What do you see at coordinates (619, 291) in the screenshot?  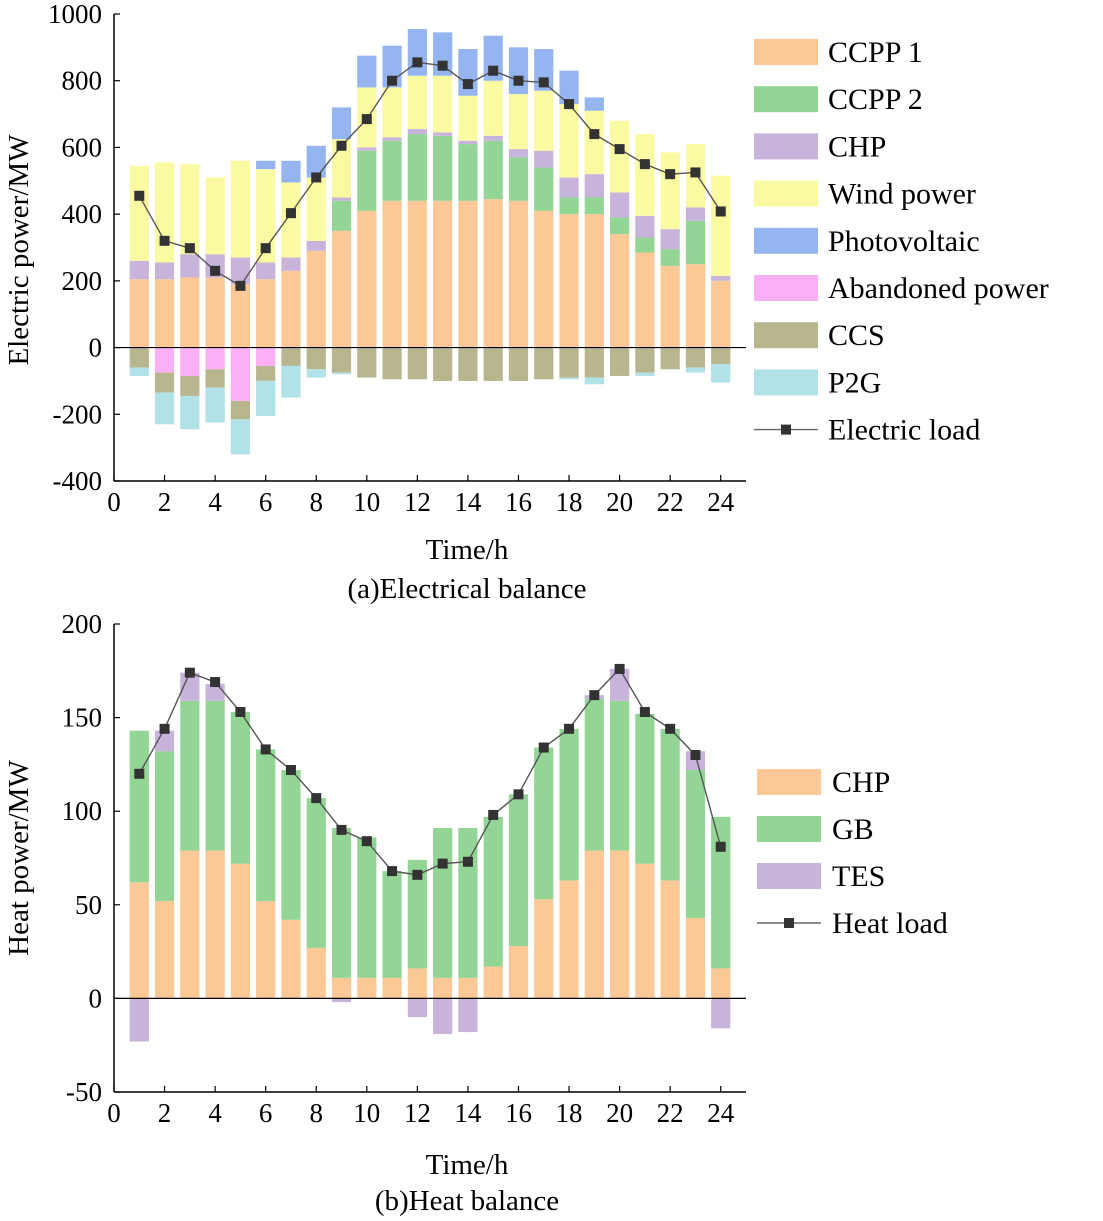 I see `bar-ccpp-1-h20` at bounding box center [619, 291].